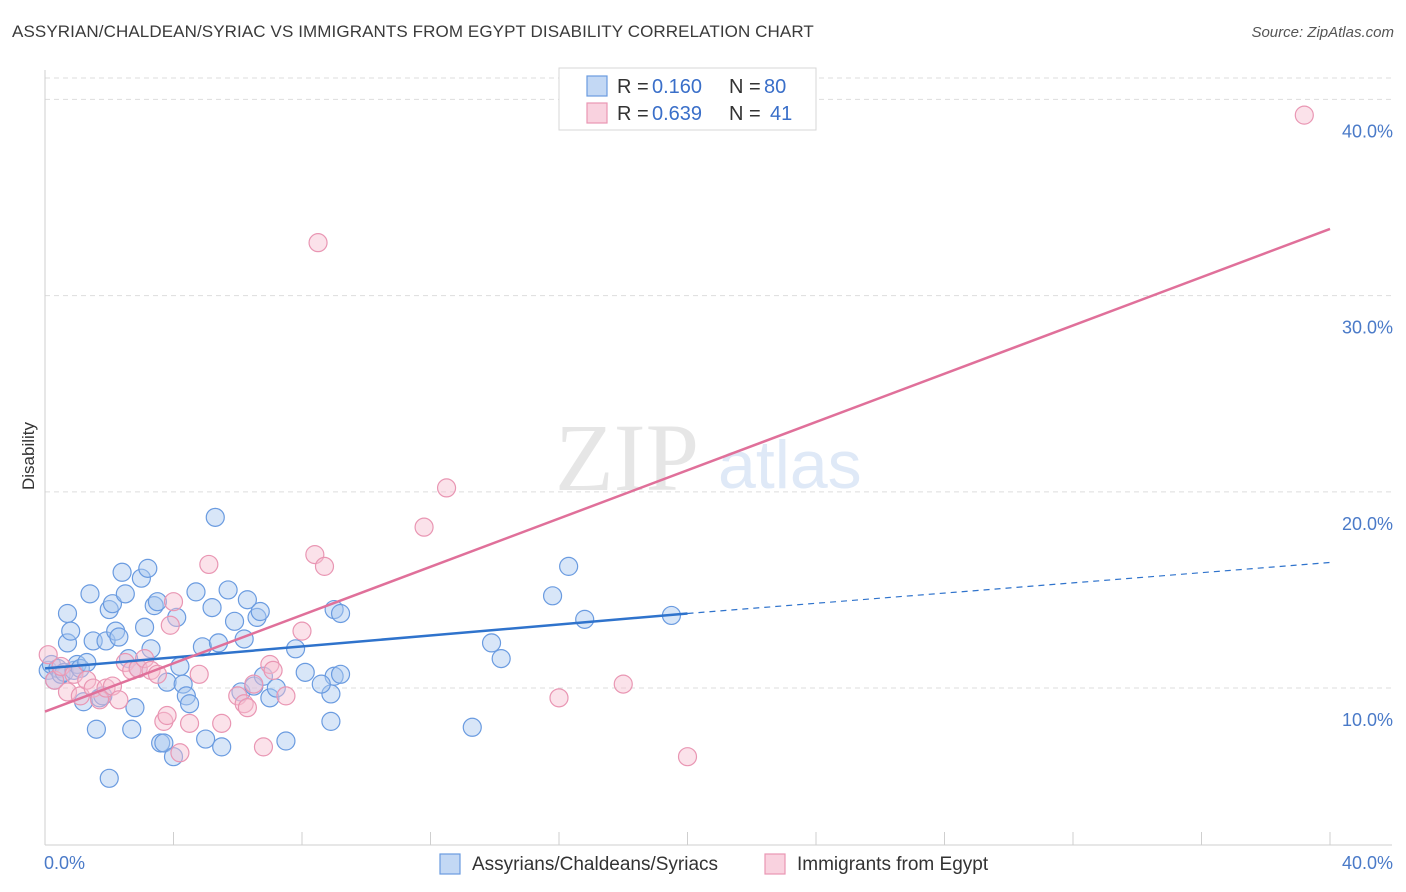  I want to click on x-tick-label: 40.0%, so click(1367, 863).